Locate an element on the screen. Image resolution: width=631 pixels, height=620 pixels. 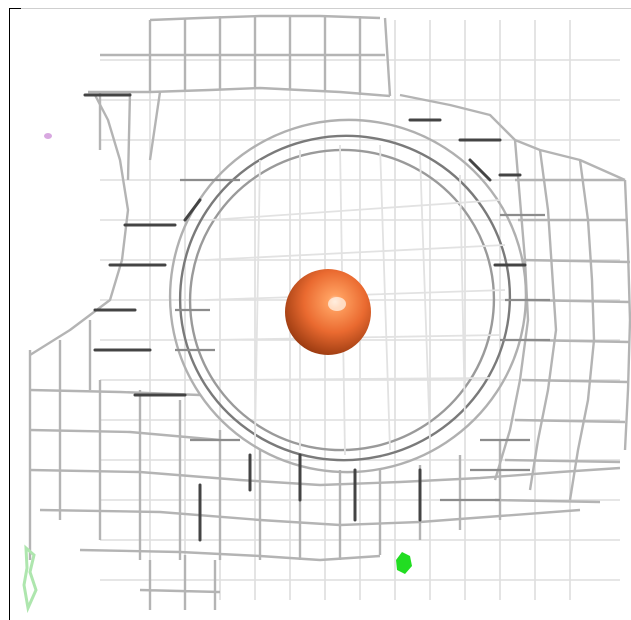
frame-top-edge is located at coordinates (320, 8).